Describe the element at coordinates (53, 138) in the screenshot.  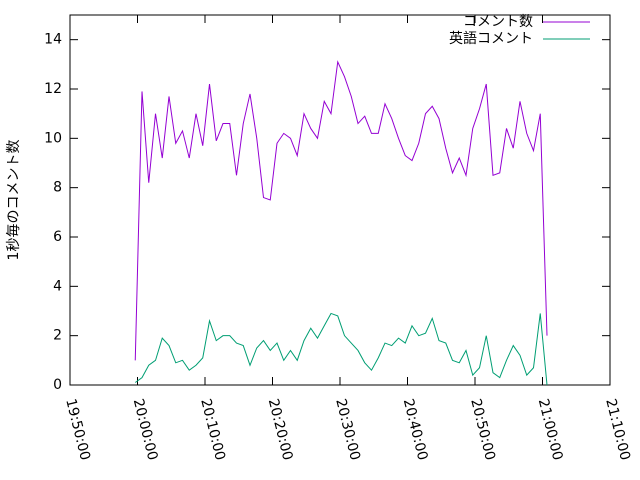
I see `y-tick-label: 10` at that location.